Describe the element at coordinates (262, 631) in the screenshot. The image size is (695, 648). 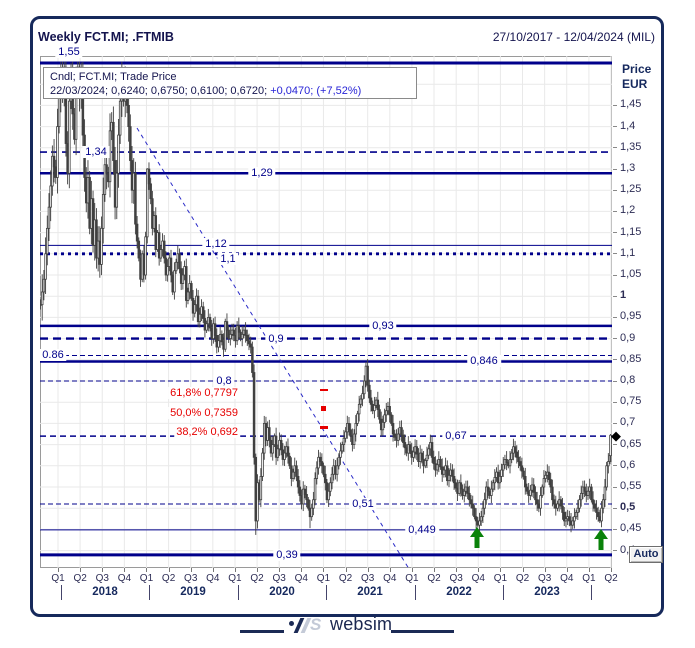
I see `footer-rule-left` at that location.